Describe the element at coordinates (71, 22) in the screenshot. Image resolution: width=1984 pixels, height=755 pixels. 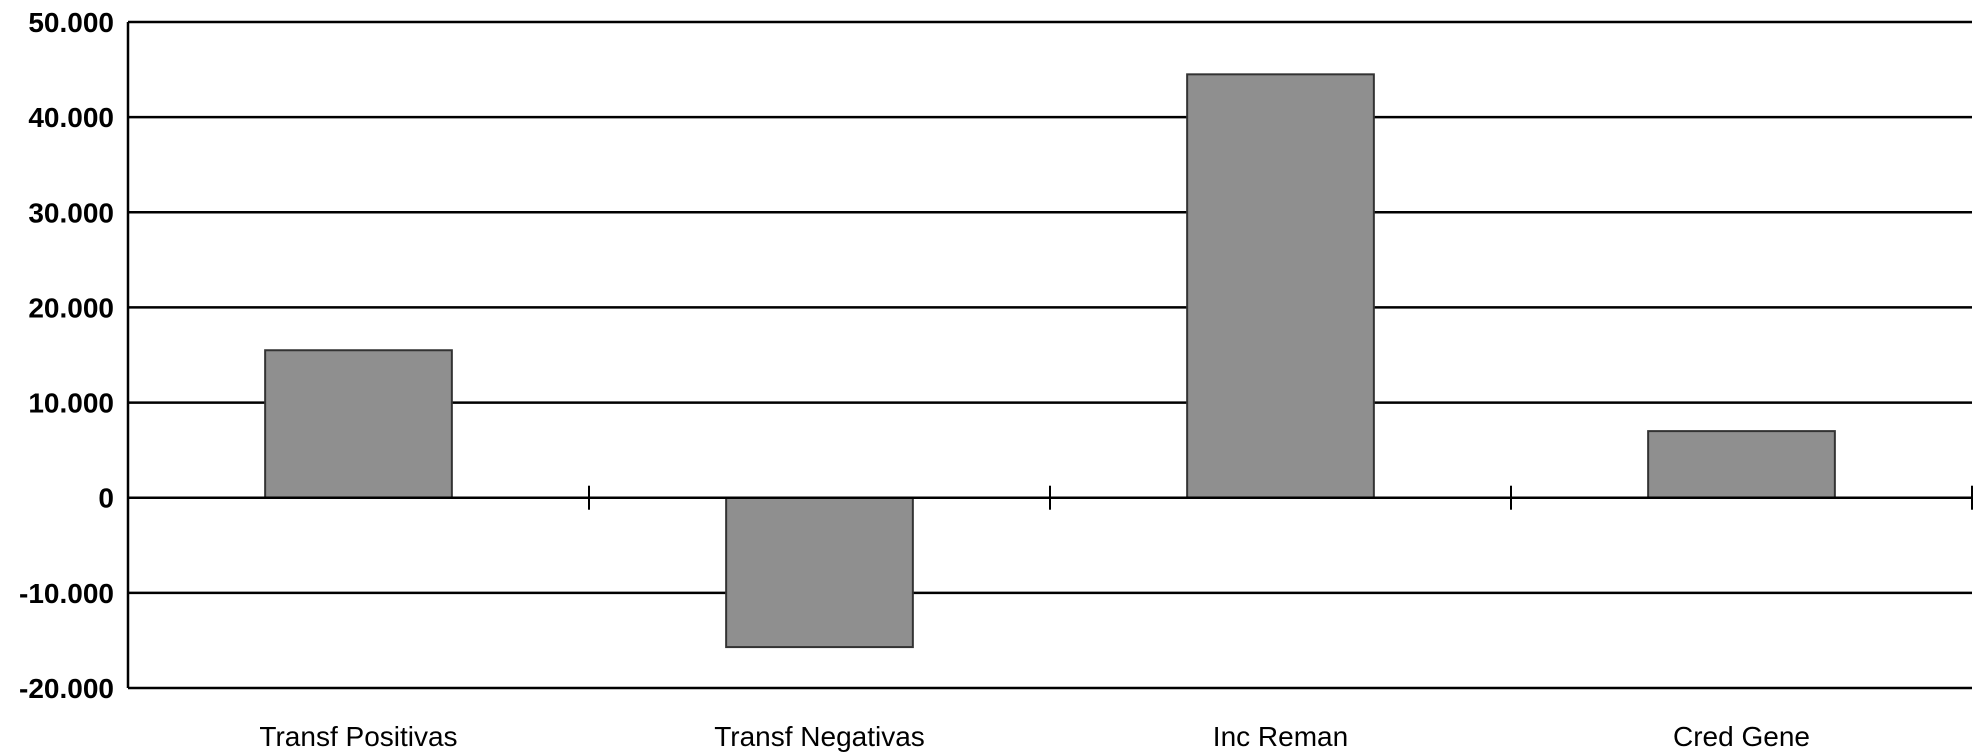
I see `y-tick-label: 50.000` at that location.